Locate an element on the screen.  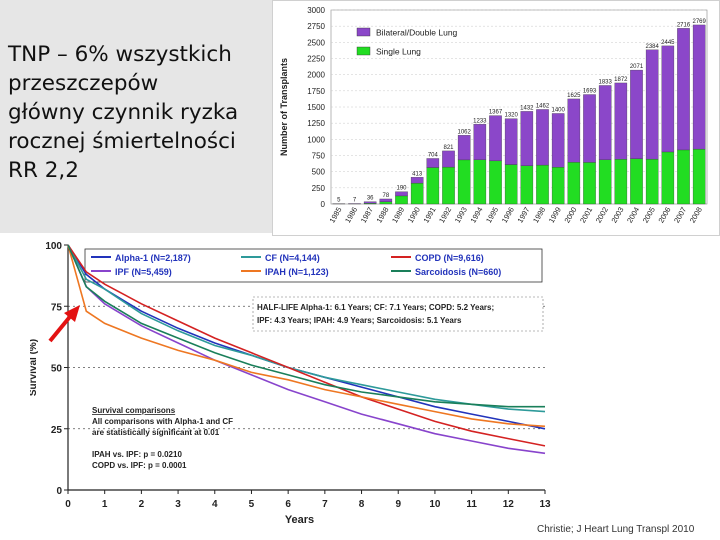
bar-ytick-label-2000: 2000 is located at coordinates (316, 75).